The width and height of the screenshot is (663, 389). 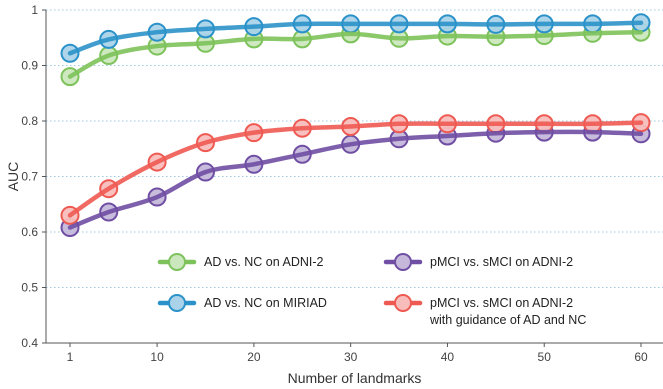 I want to click on x-tick-label-0: 1, so click(x=70, y=357).